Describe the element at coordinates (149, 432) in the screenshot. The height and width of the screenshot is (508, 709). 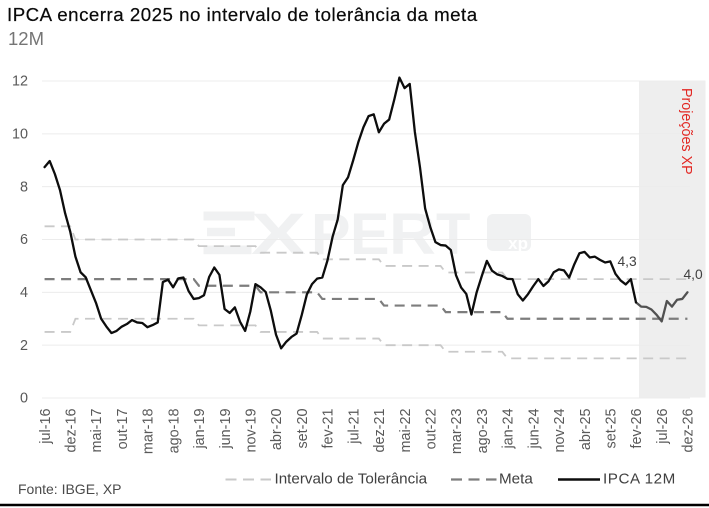
I see `svg-text: mar-18` at that location.